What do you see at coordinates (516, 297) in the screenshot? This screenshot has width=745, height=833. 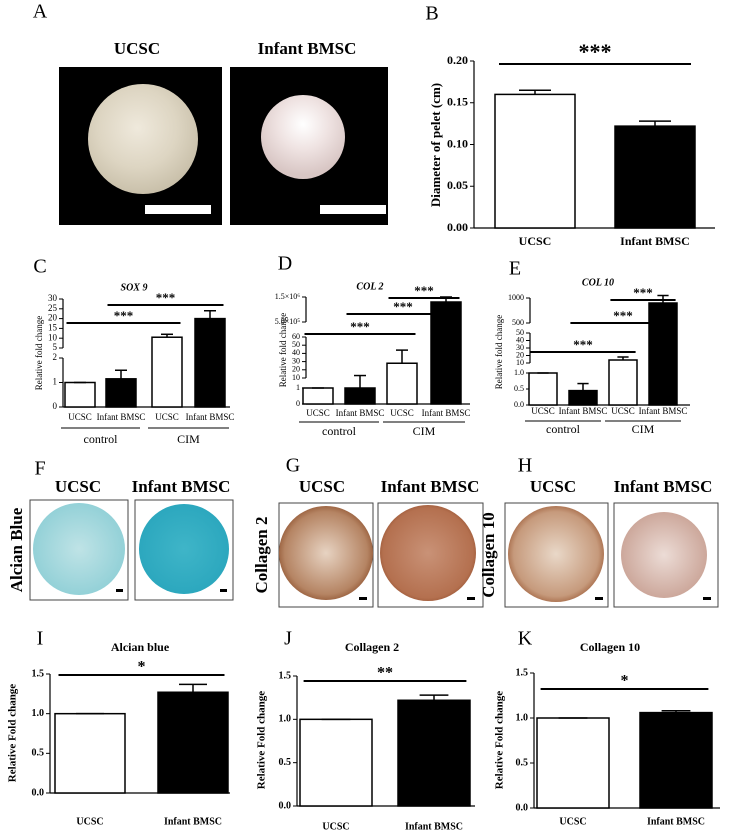 I see `y-tick-label: 1000` at bounding box center [516, 297].